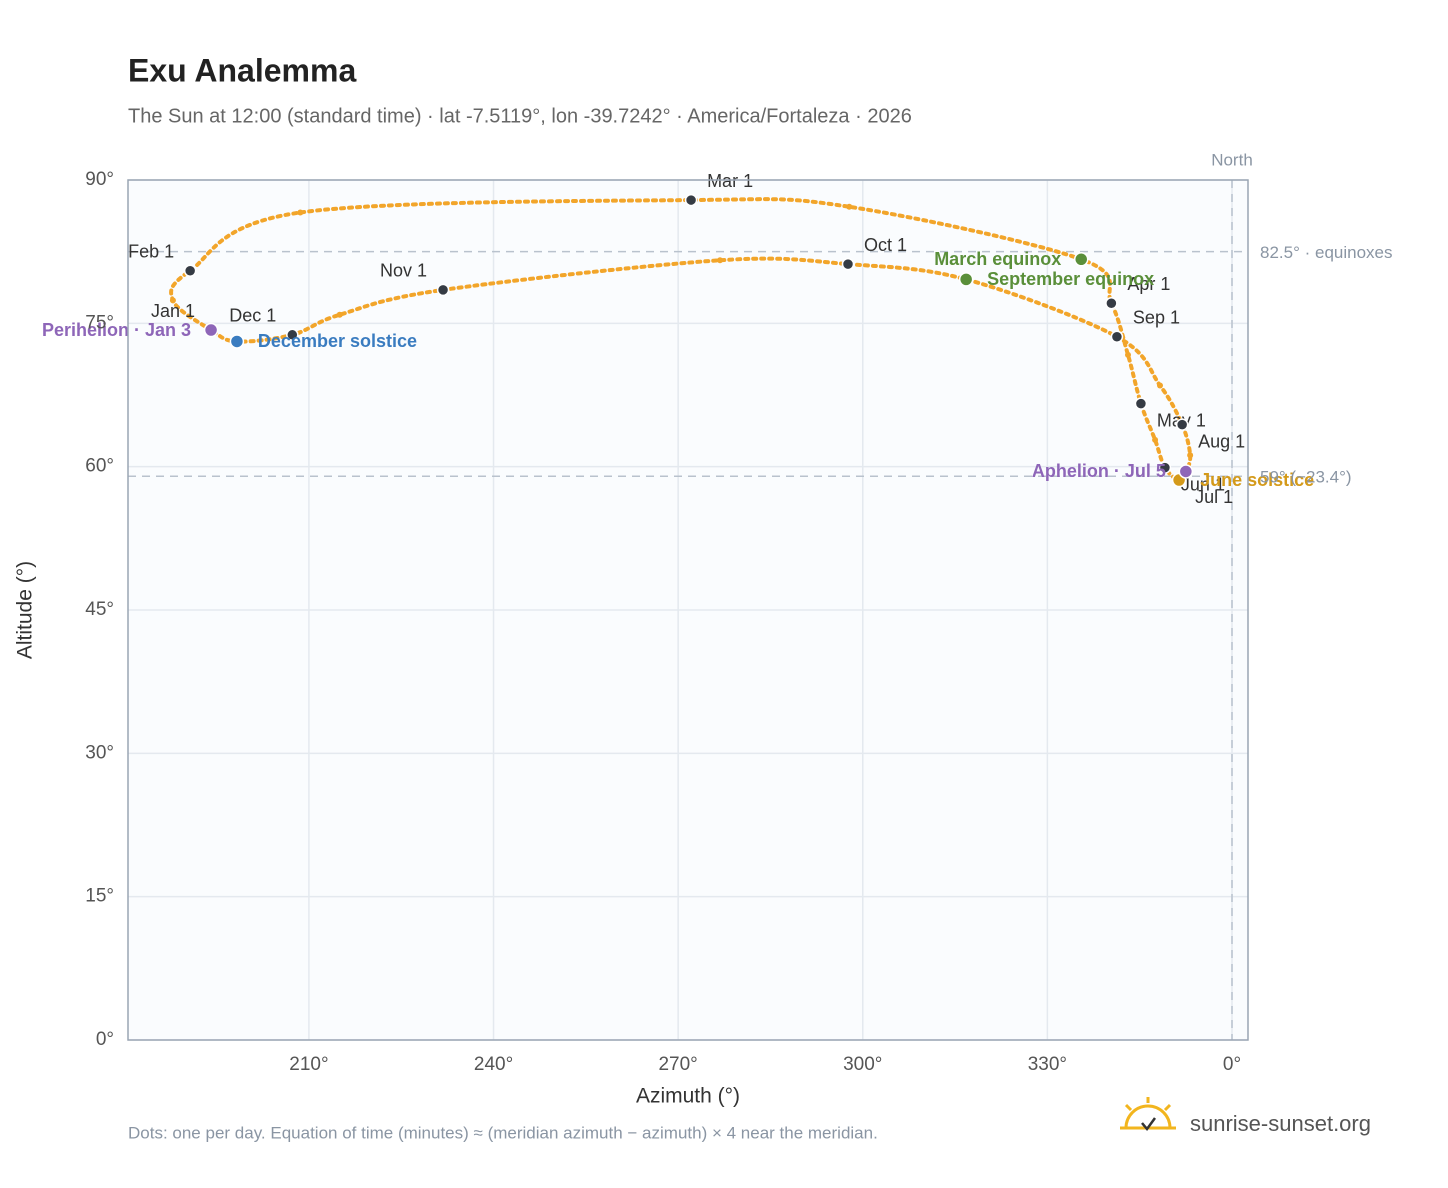  Describe the element at coordinates (1203, 484) in the screenshot. I see `month-label: Jun 1` at that location.